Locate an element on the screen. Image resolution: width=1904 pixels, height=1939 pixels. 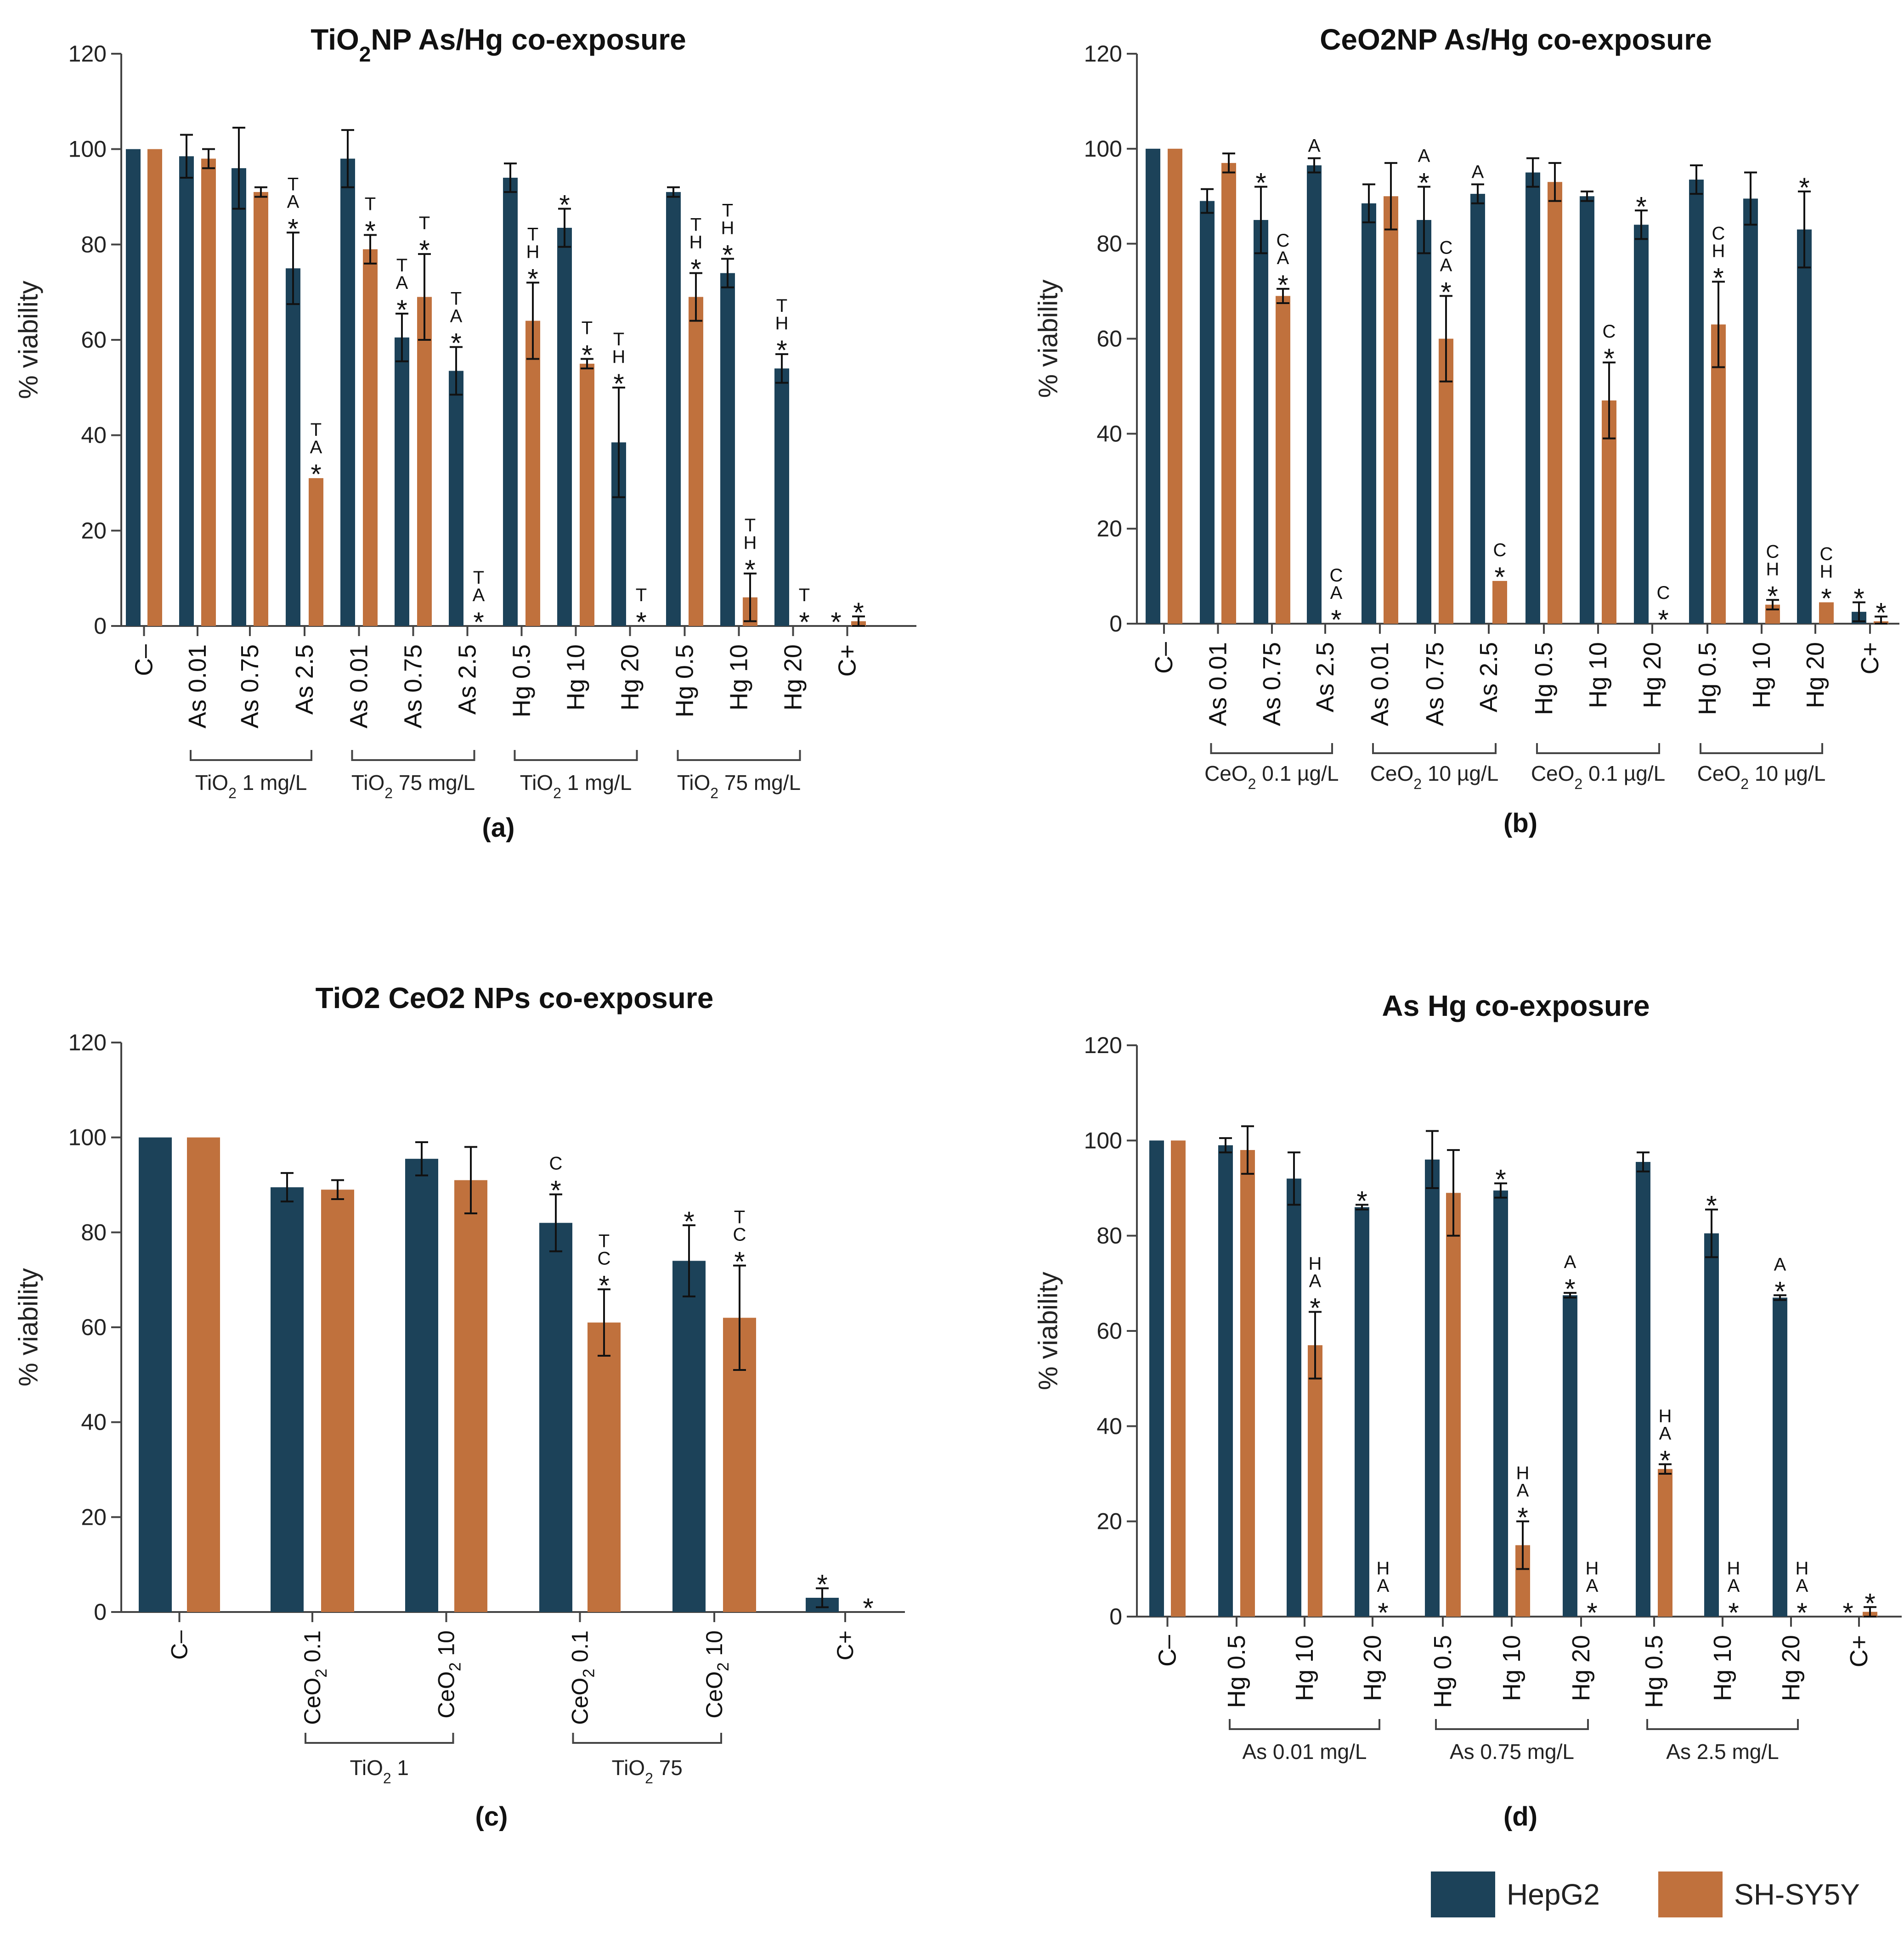
x-tick-label-text: CeO2 0.1 is located at coordinates (582, 1677).